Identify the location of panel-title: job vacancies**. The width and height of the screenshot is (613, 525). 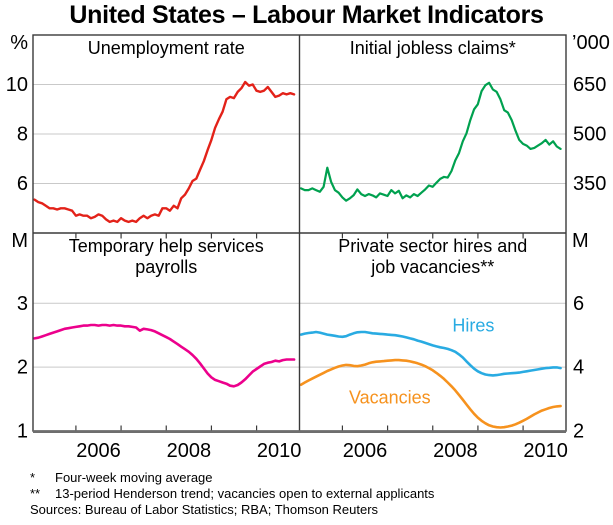
(432, 267).